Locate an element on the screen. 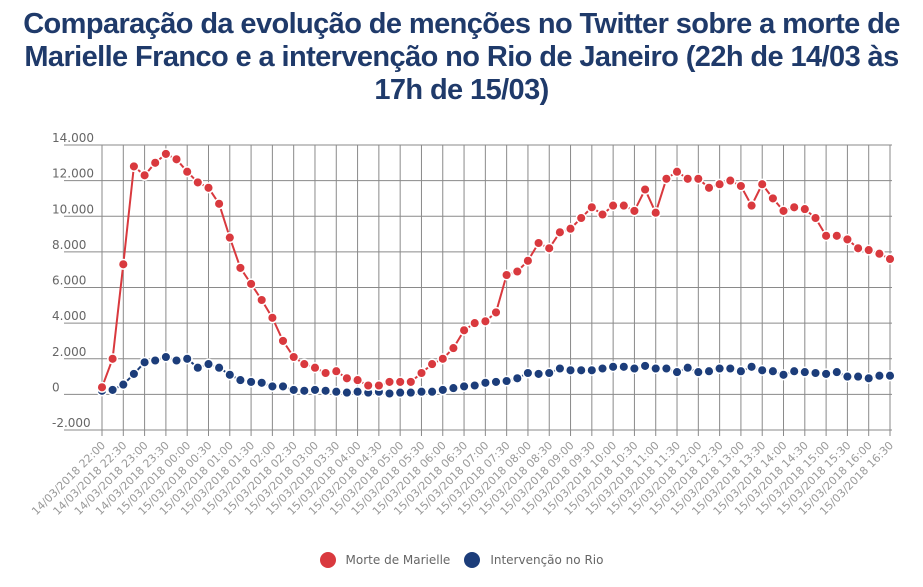 The height and width of the screenshot is (587, 923). legend-item-morte-de-marielle: Morte de Marielle is located at coordinates (384, 560).